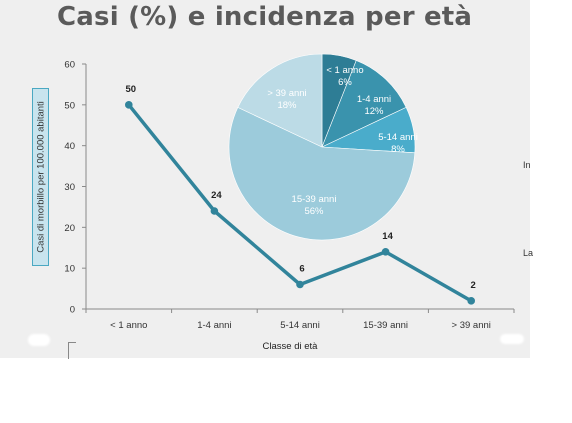 Image resolution: width=572 pixels, height=423 pixels. I want to click on y-tick-label: 20, so click(69, 228).